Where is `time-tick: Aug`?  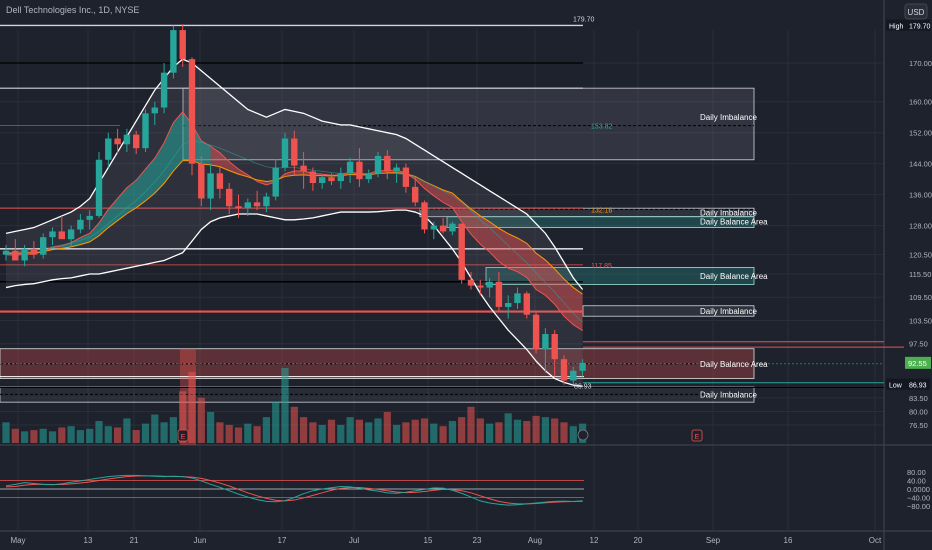
time-tick: Aug is located at coordinates (535, 540).